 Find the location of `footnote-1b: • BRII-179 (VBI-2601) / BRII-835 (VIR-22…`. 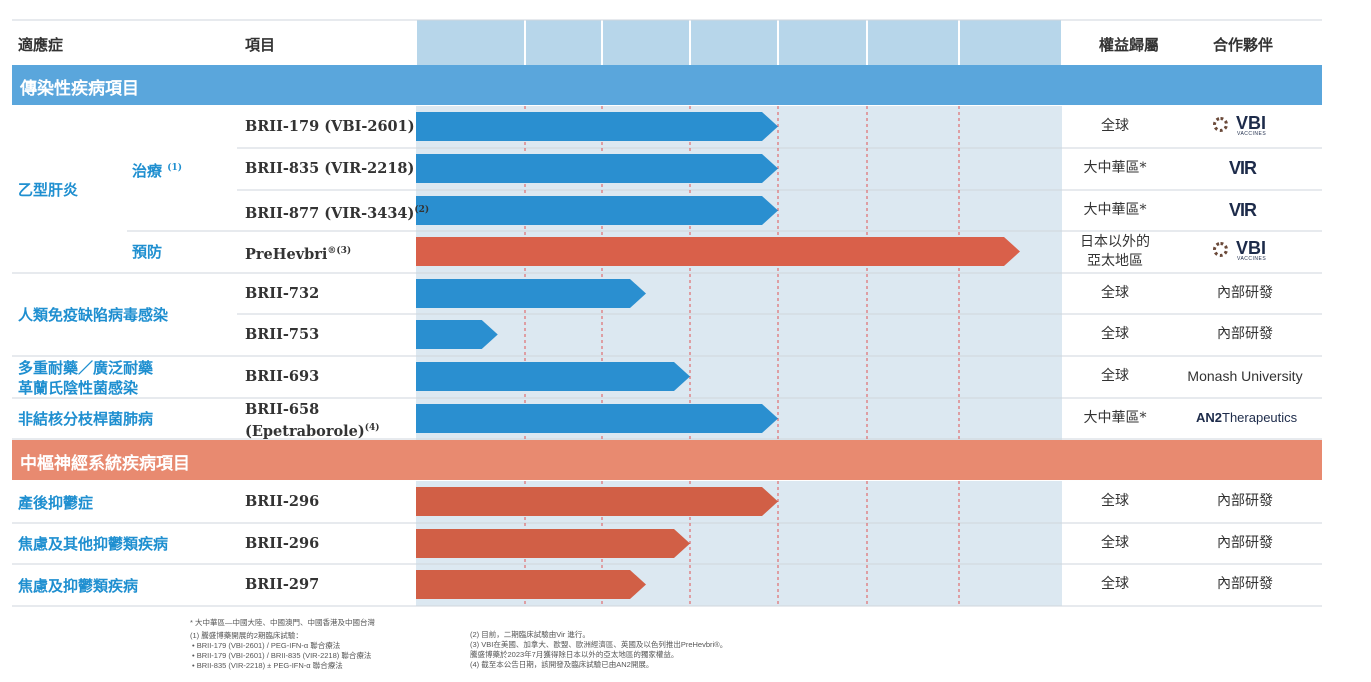

footnote-1b: • BRII-179 (VBI-2601) / BRII-835 (VIR-22… is located at coordinates (282, 655).